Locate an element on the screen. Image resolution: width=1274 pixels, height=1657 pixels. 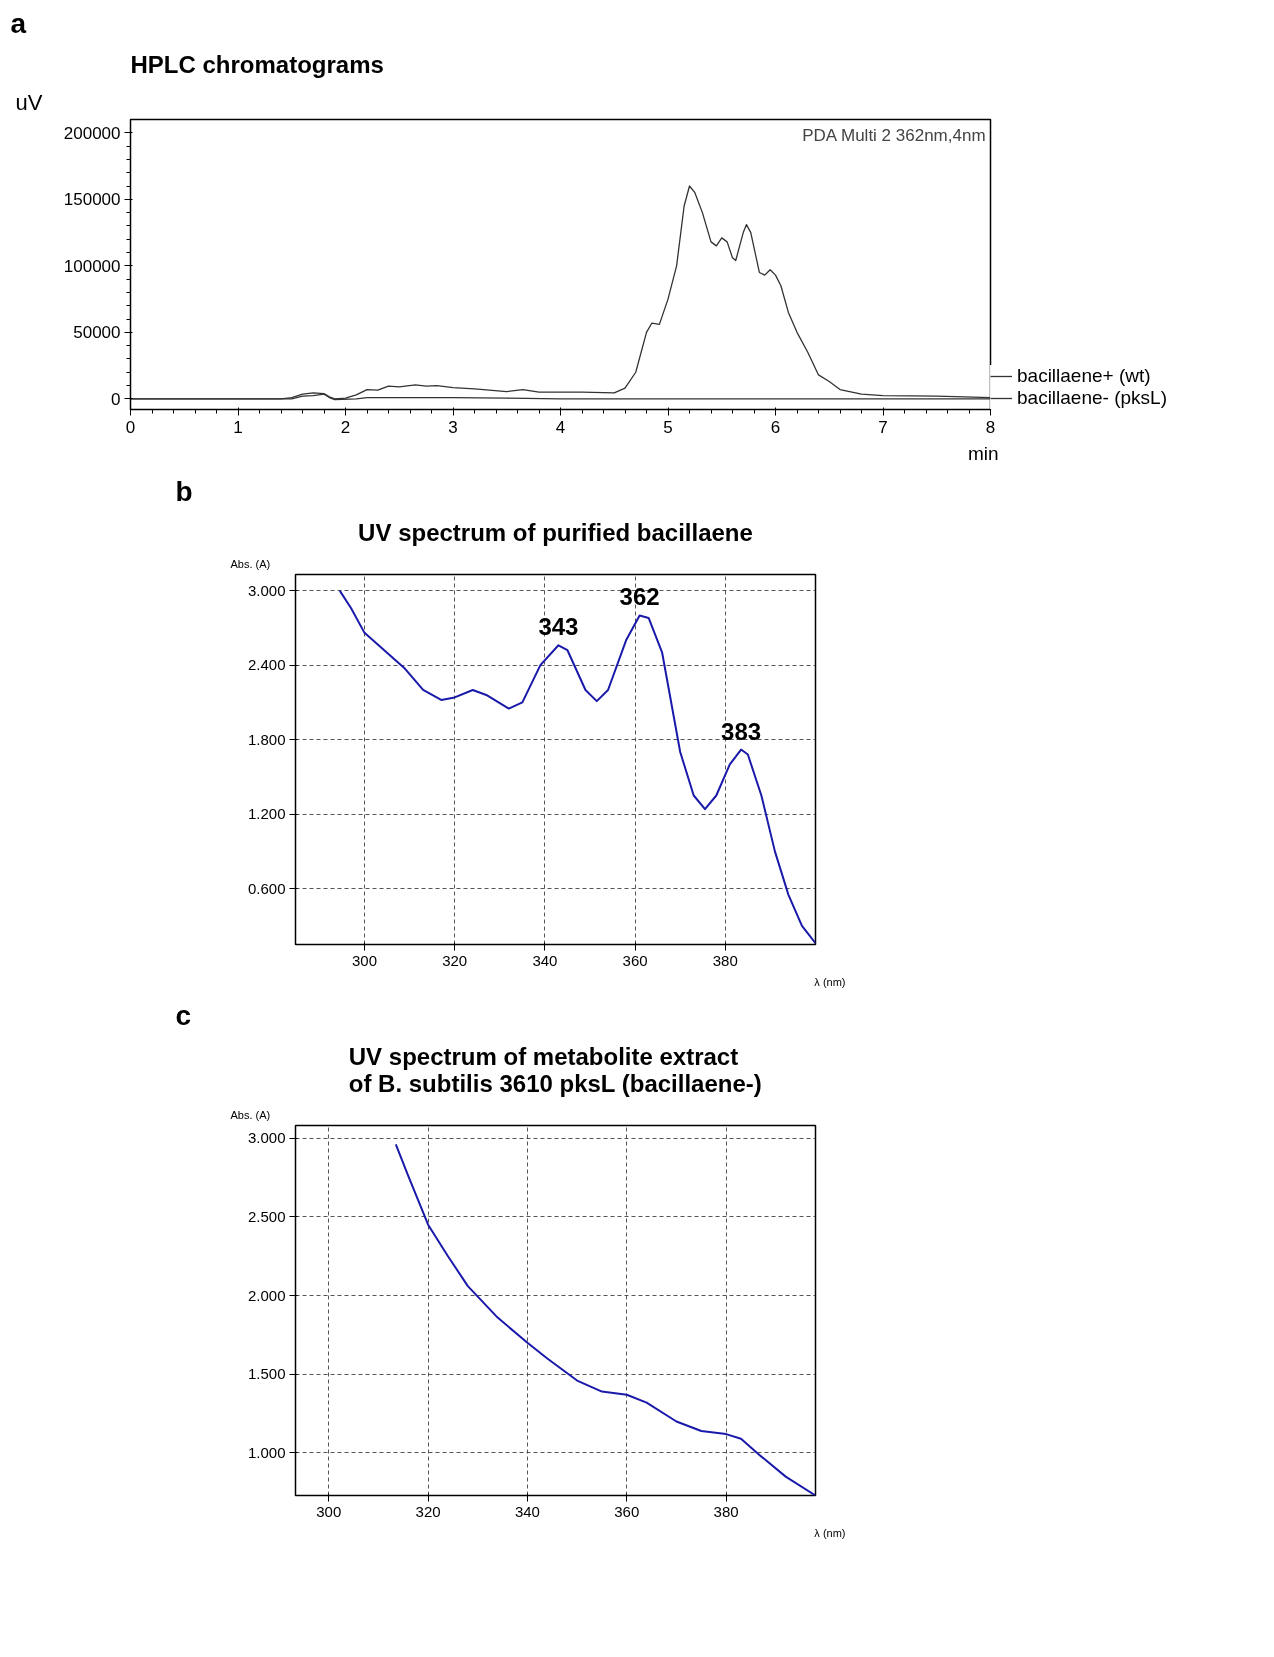
y-tick-label: 150000 is located at coordinates (92, 200).